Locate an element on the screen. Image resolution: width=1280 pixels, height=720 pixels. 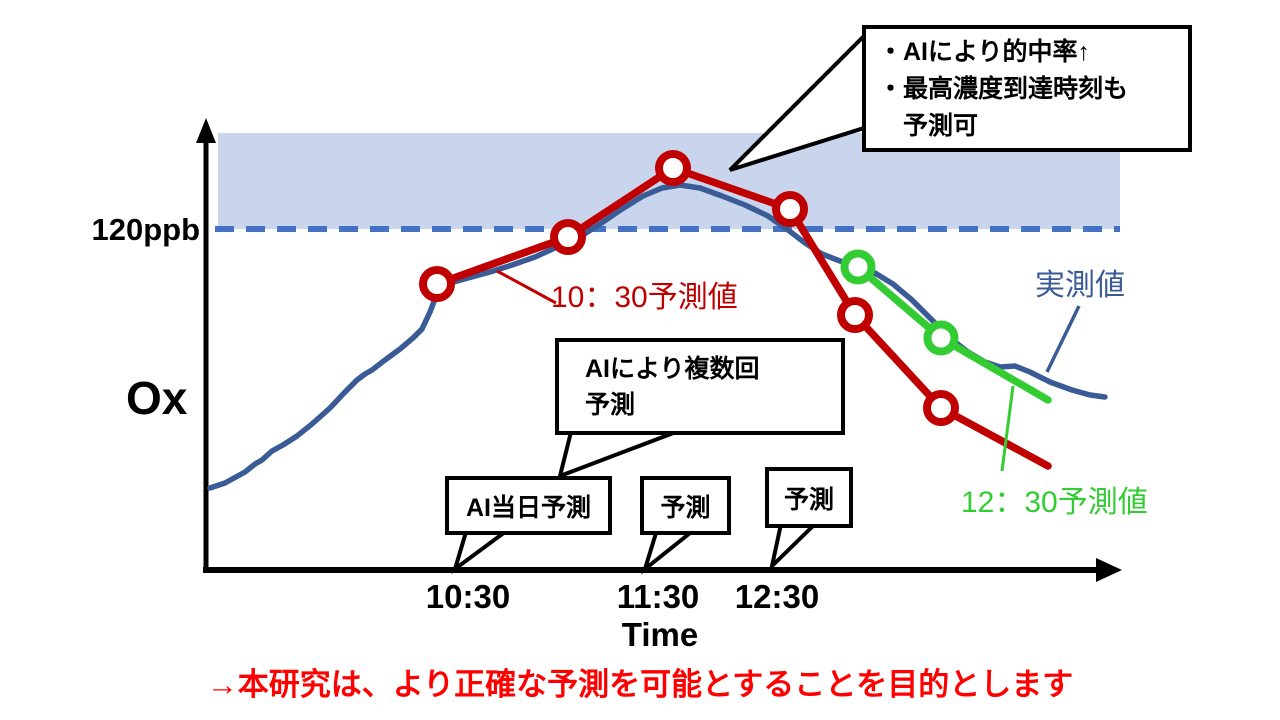
y-axis-arrowhead is located at coordinates (206, 130).